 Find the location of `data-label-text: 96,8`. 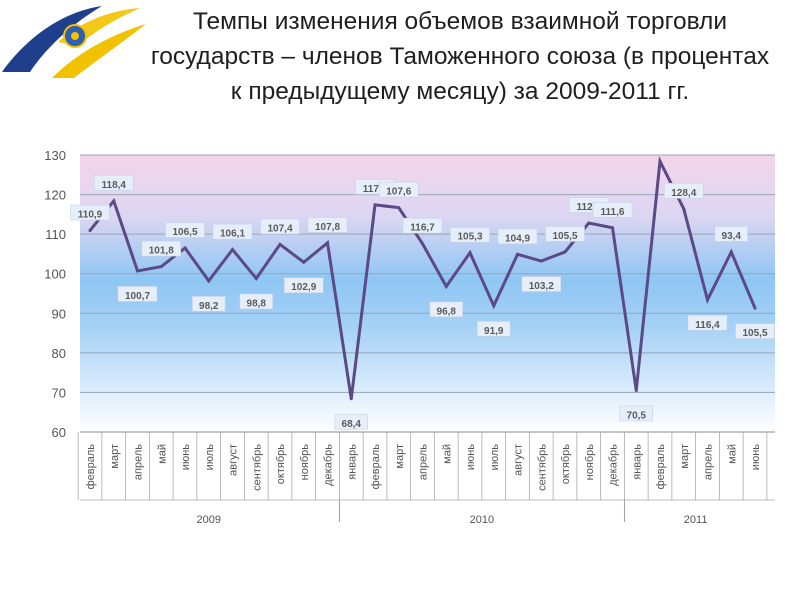

data-label-text: 96,8 is located at coordinates (447, 311).